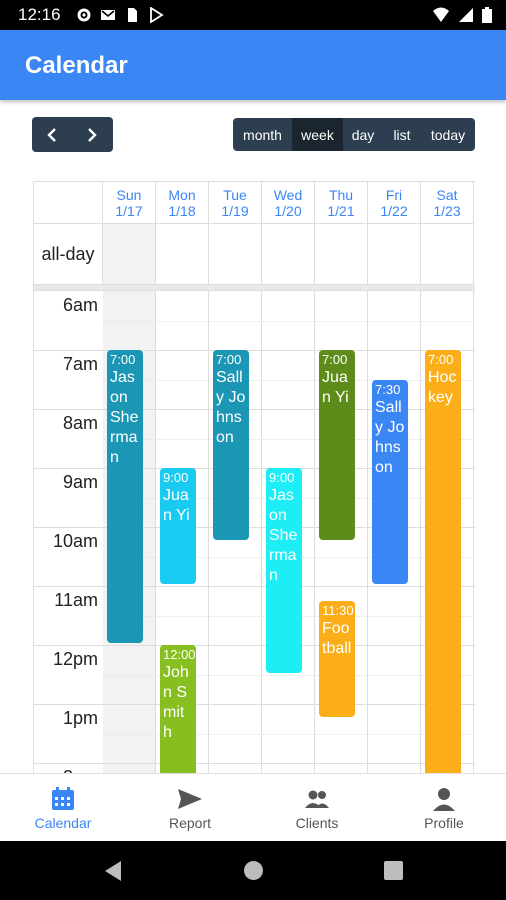 Image resolution: width=506 pixels, height=900 pixels. Describe the element at coordinates (466, 17) in the screenshot. I see `signal-icon` at that location.